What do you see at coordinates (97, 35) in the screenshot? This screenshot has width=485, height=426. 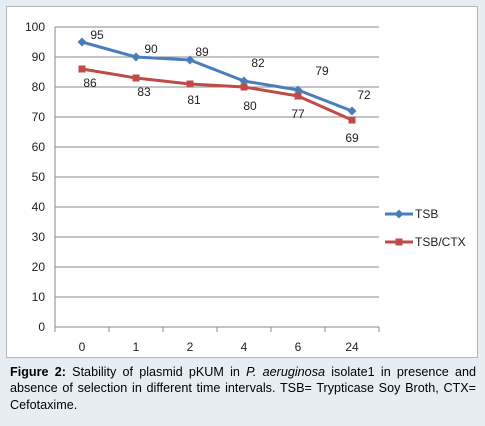 I see `data-label-tsb-0: 95` at bounding box center [97, 35].